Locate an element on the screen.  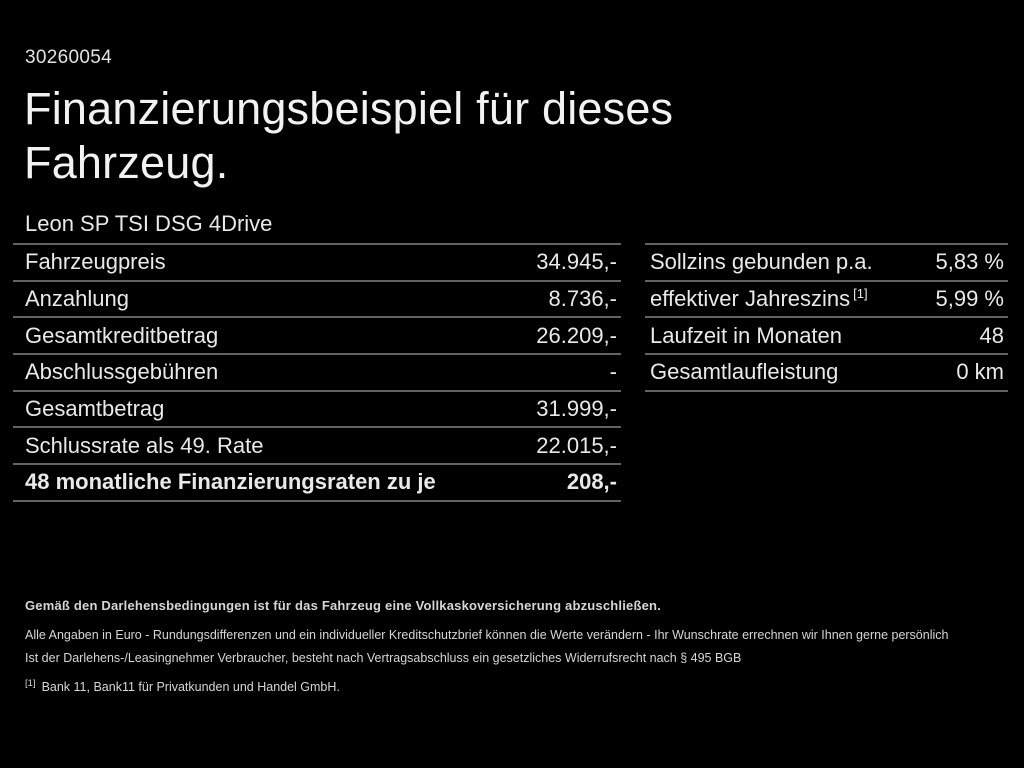
row-value: 34.945,- is located at coordinates (576, 262).